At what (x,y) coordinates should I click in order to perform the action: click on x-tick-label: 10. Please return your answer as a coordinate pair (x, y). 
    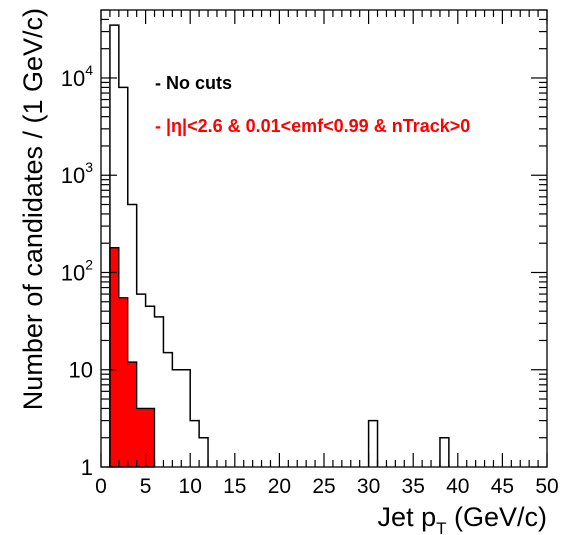
    Looking at the image, I should click on (190, 486).